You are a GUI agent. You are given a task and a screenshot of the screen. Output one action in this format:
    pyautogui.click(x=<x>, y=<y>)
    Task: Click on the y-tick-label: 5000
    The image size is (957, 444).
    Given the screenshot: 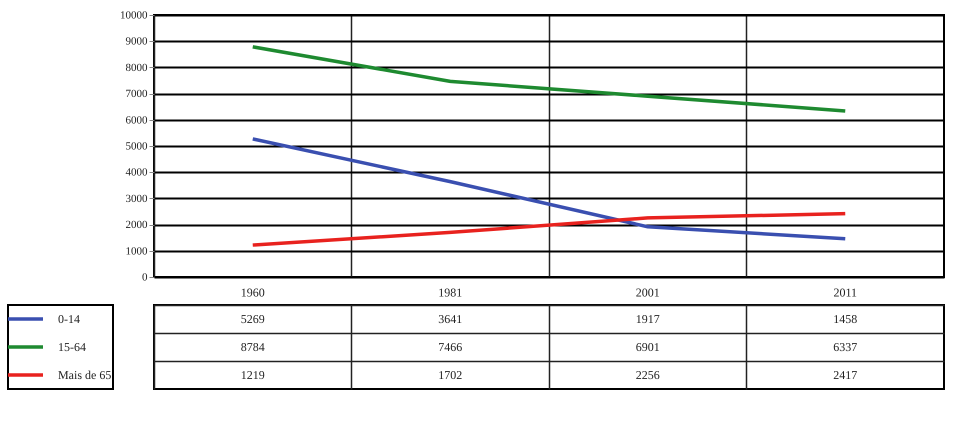 What is the action you would take?
    pyautogui.click(x=137, y=146)
    